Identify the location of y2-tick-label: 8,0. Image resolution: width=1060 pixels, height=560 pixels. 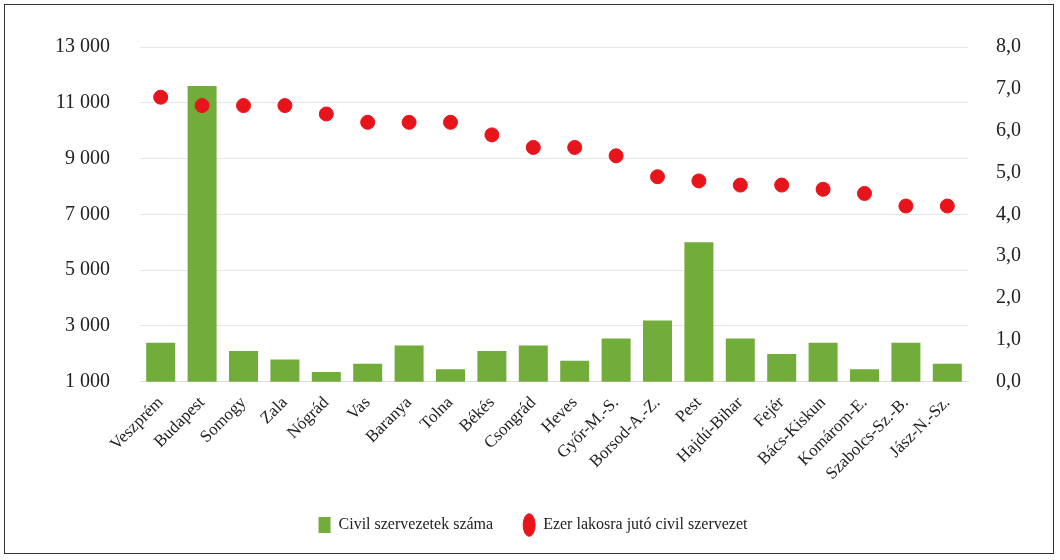
(1008, 45).